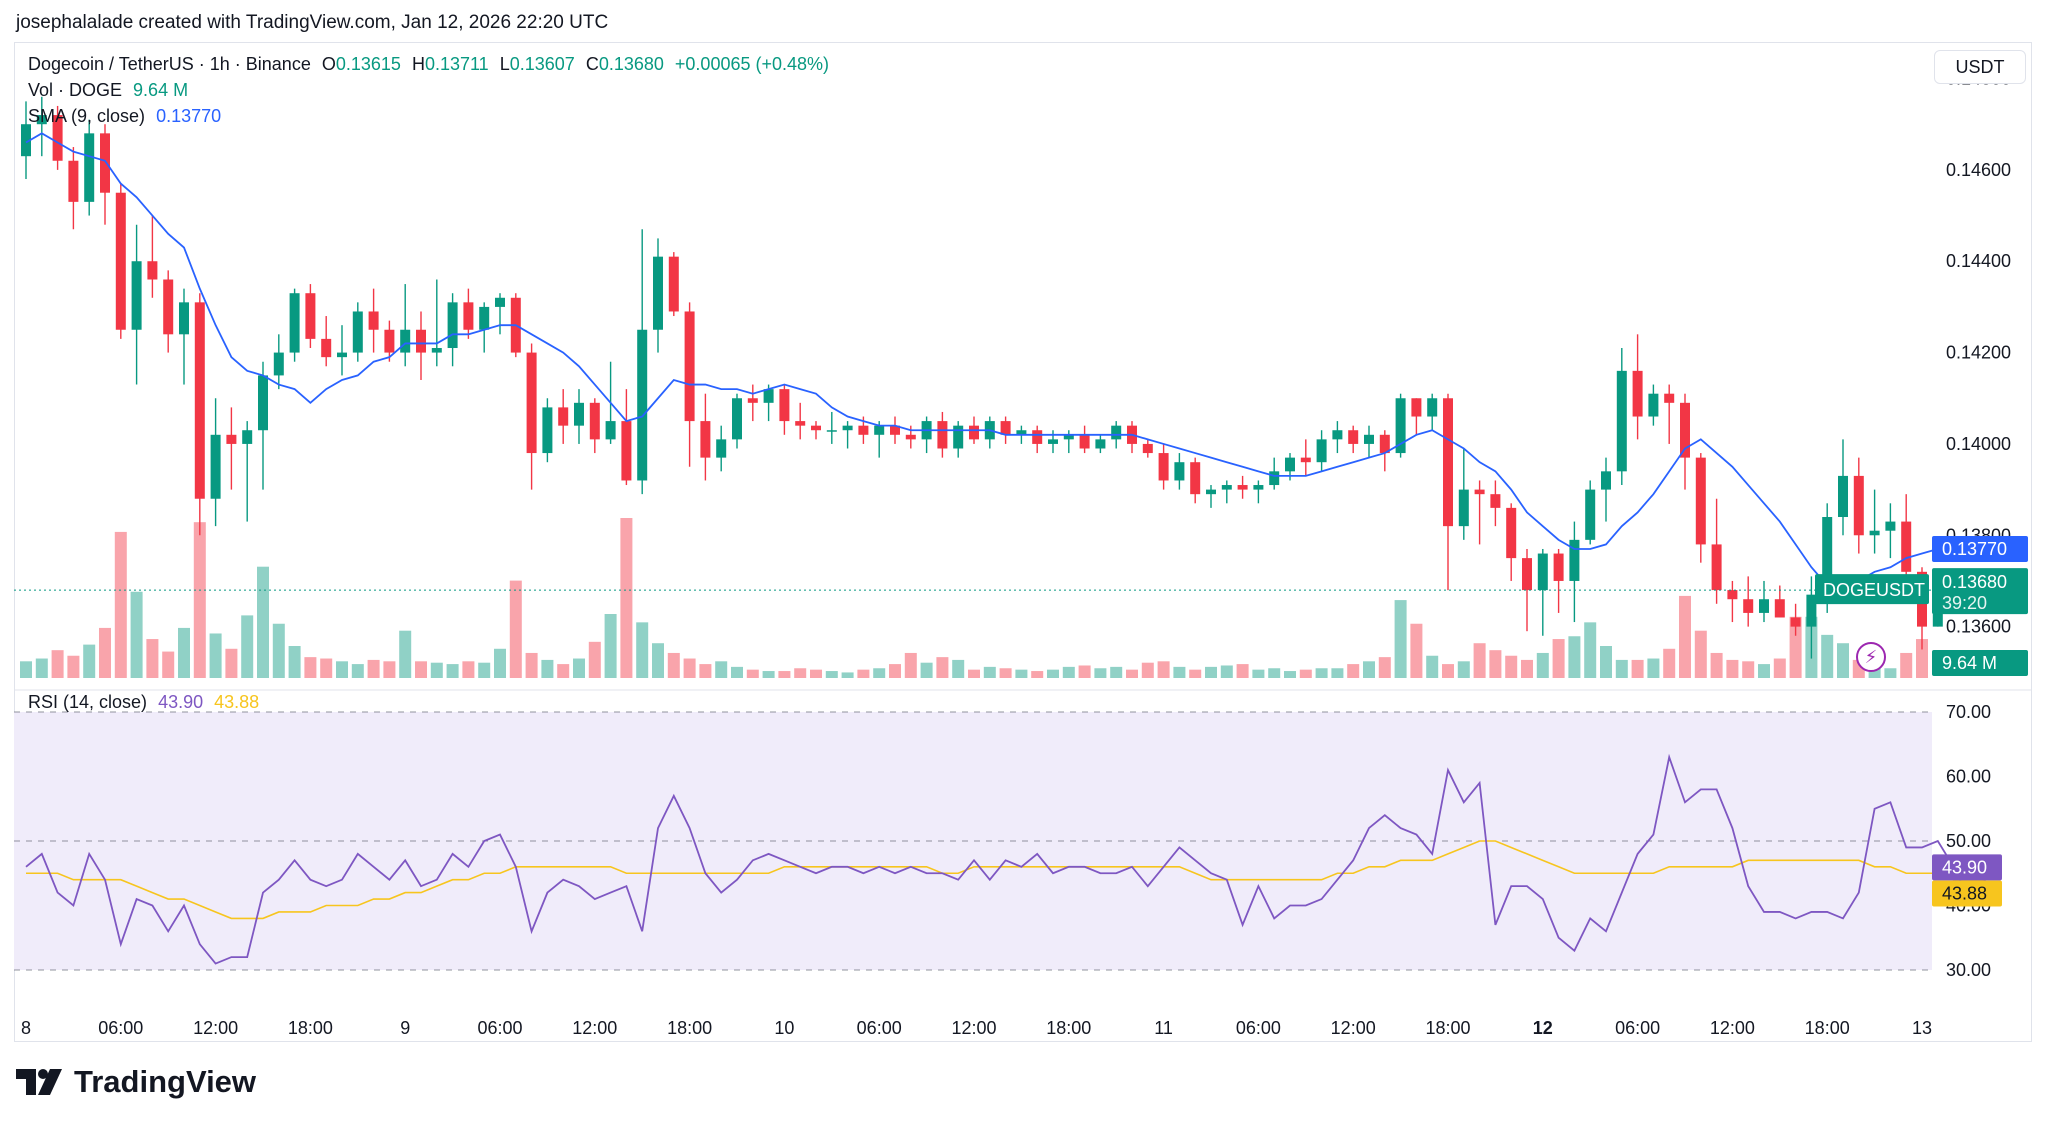 This screenshot has width=2048, height=1128. Describe the element at coordinates (418, 64) in the screenshot. I see `legend-high-label: H` at that location.